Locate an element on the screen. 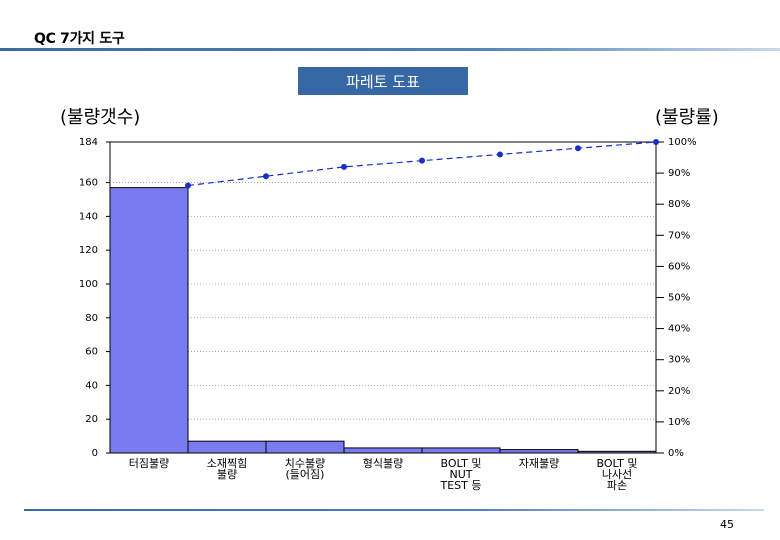 The image size is (780, 540). y2-tick-label: 80% is located at coordinates (679, 204).